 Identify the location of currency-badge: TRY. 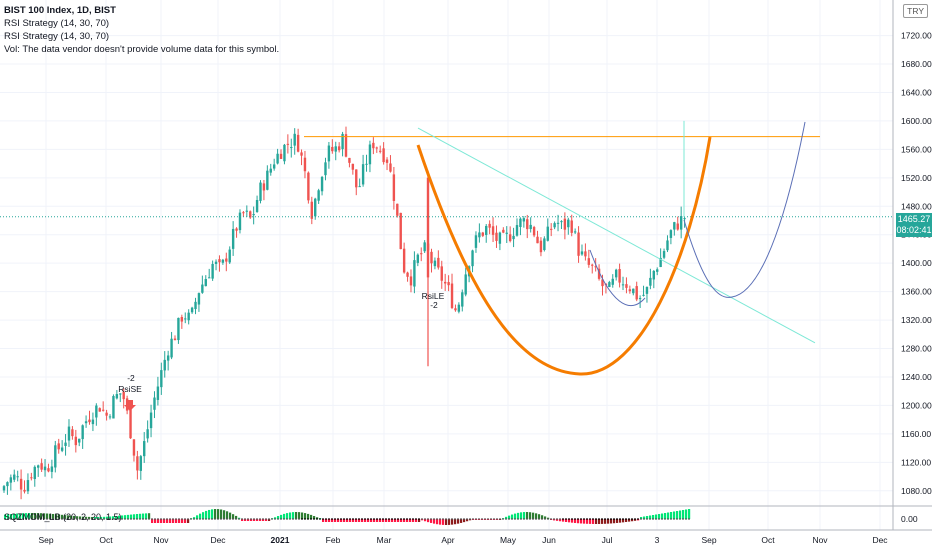
(915, 11).